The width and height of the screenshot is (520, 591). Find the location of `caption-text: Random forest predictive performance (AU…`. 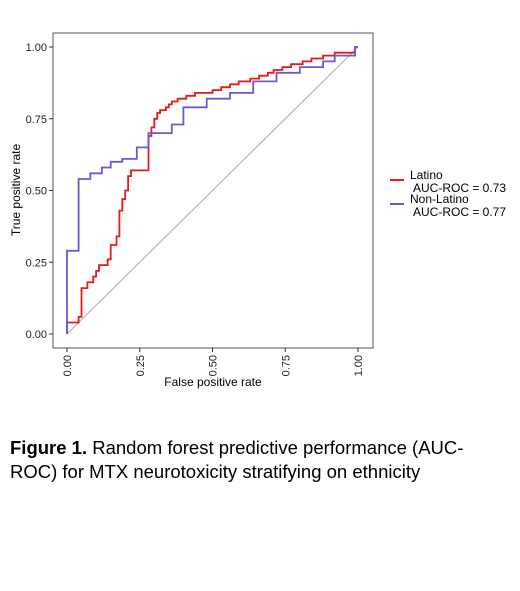

caption-text: Random forest predictive performance (AU… is located at coordinates (237, 459).